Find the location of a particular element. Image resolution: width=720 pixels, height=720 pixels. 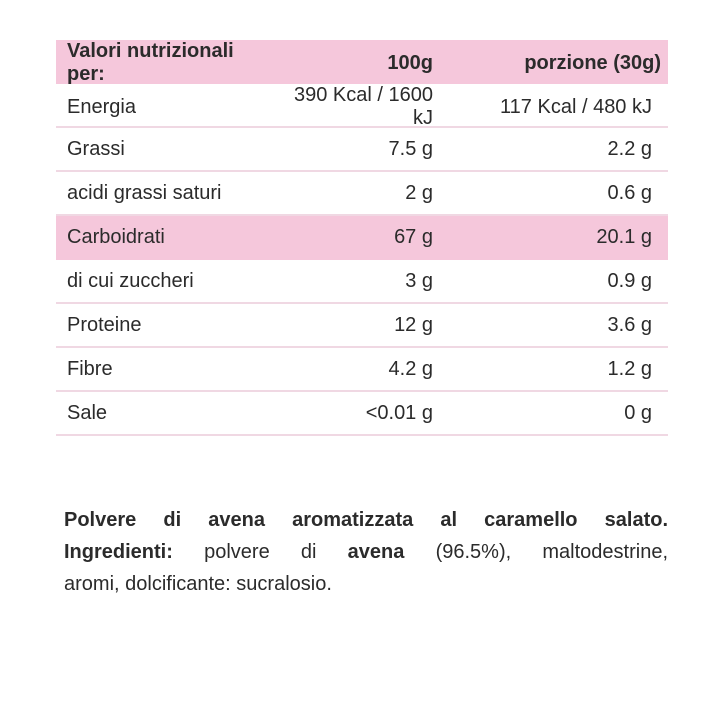

ingredient-avena: avena is located at coordinates (376, 552).